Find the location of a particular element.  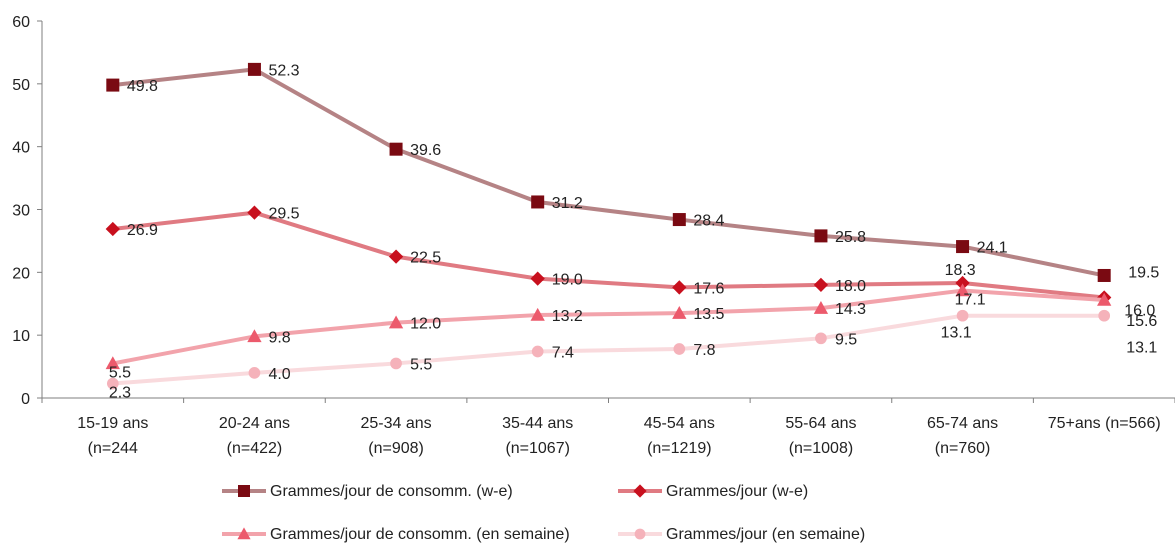

x-tick-label: 65-74 ans is located at coordinates (962, 423).